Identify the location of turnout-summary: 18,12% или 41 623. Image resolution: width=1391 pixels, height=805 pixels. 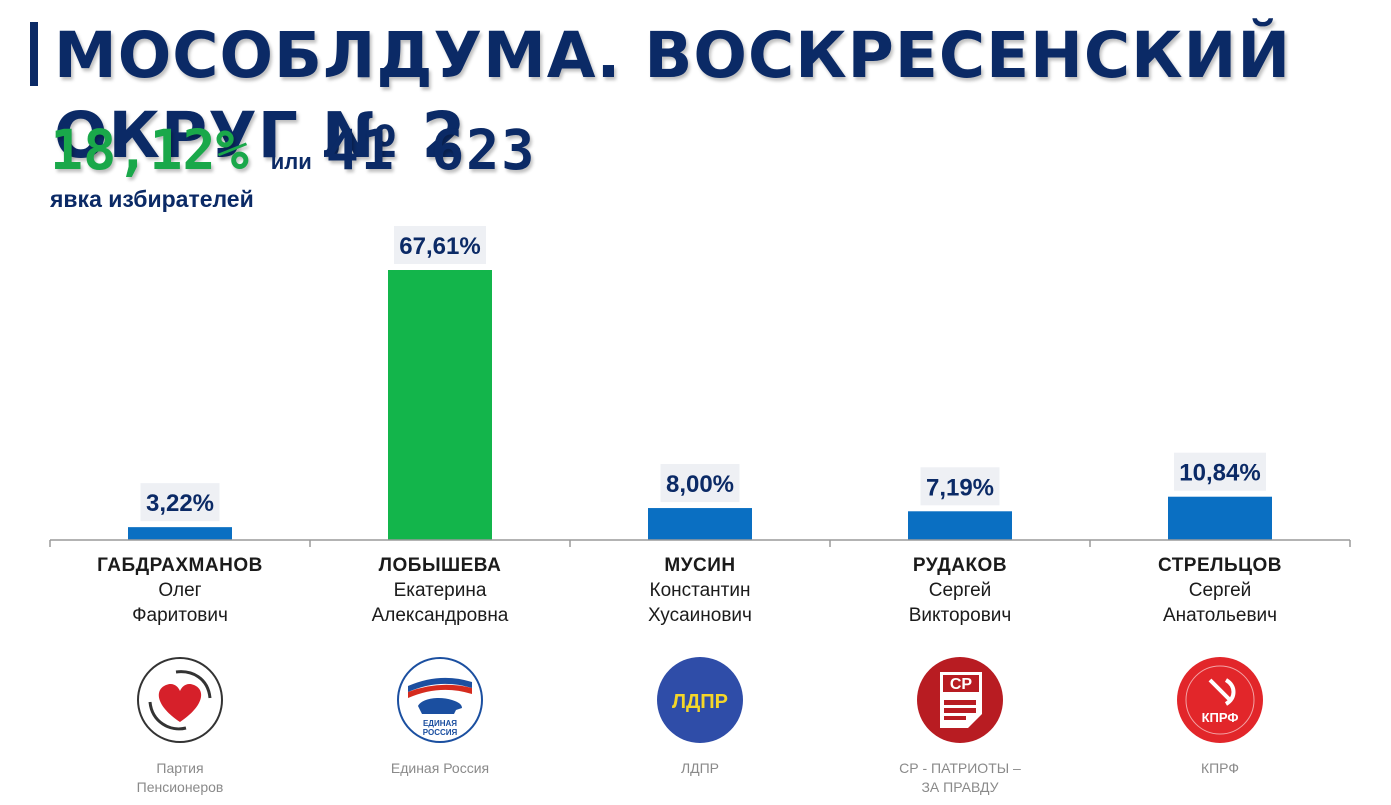
(293, 153).